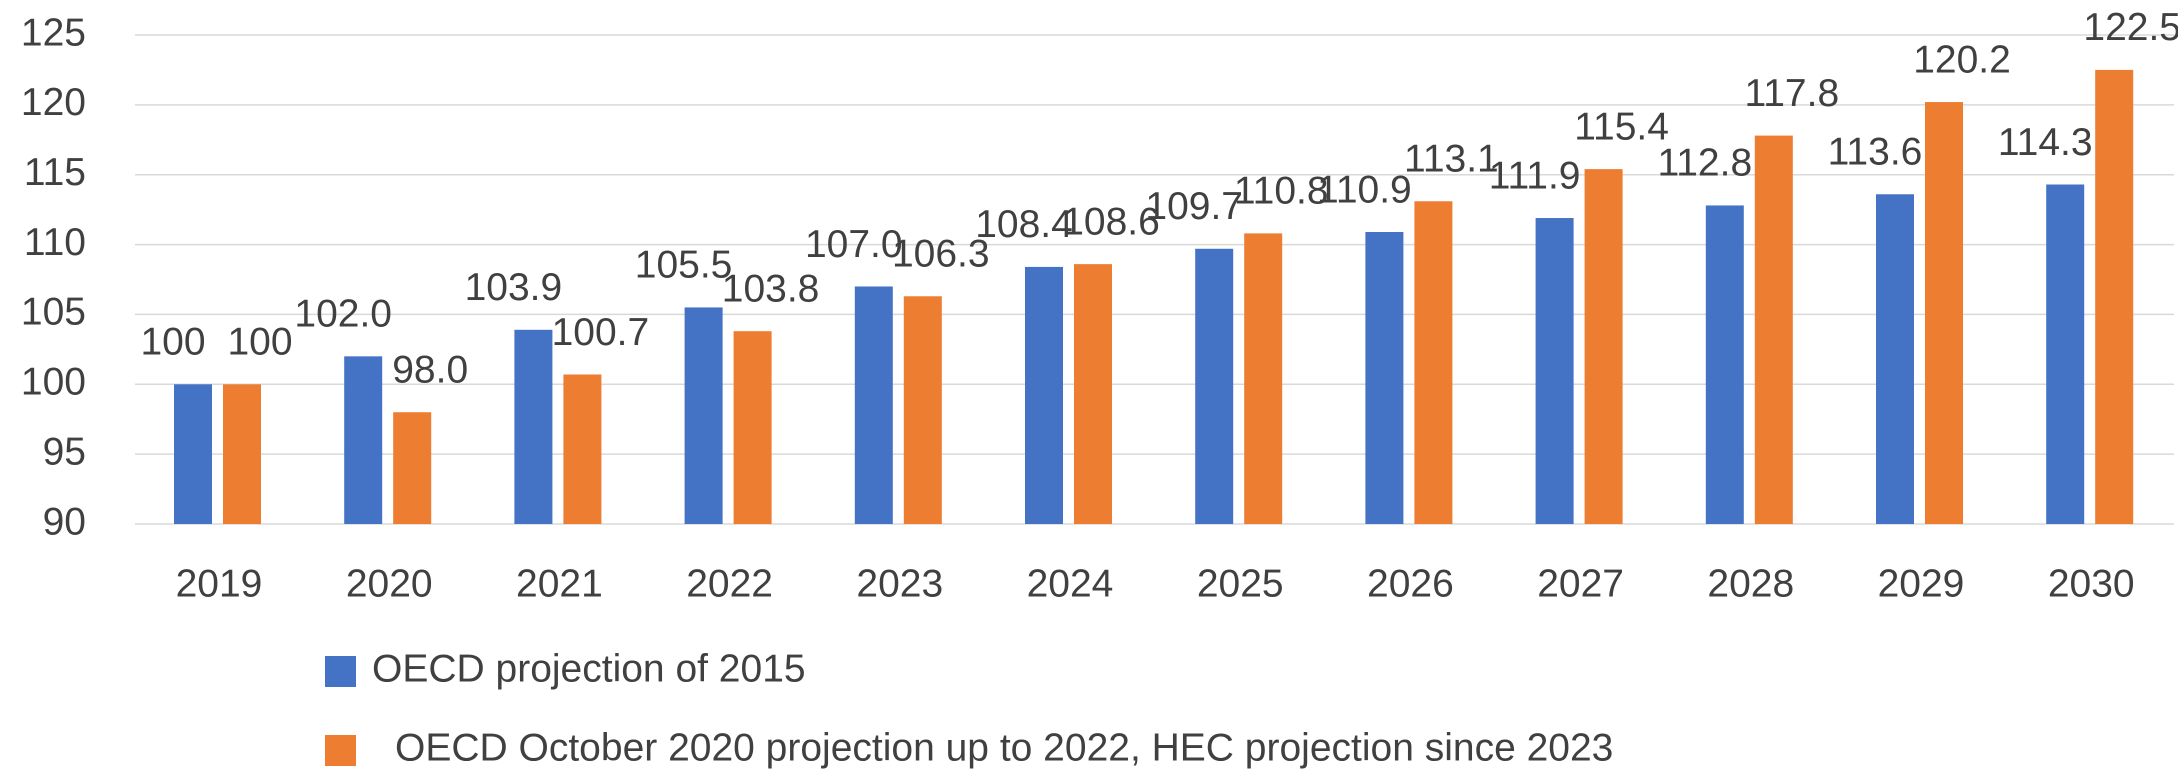 Image resolution: width=2178 pixels, height=776 pixels. I want to click on data-label: 102.0, so click(343, 314).